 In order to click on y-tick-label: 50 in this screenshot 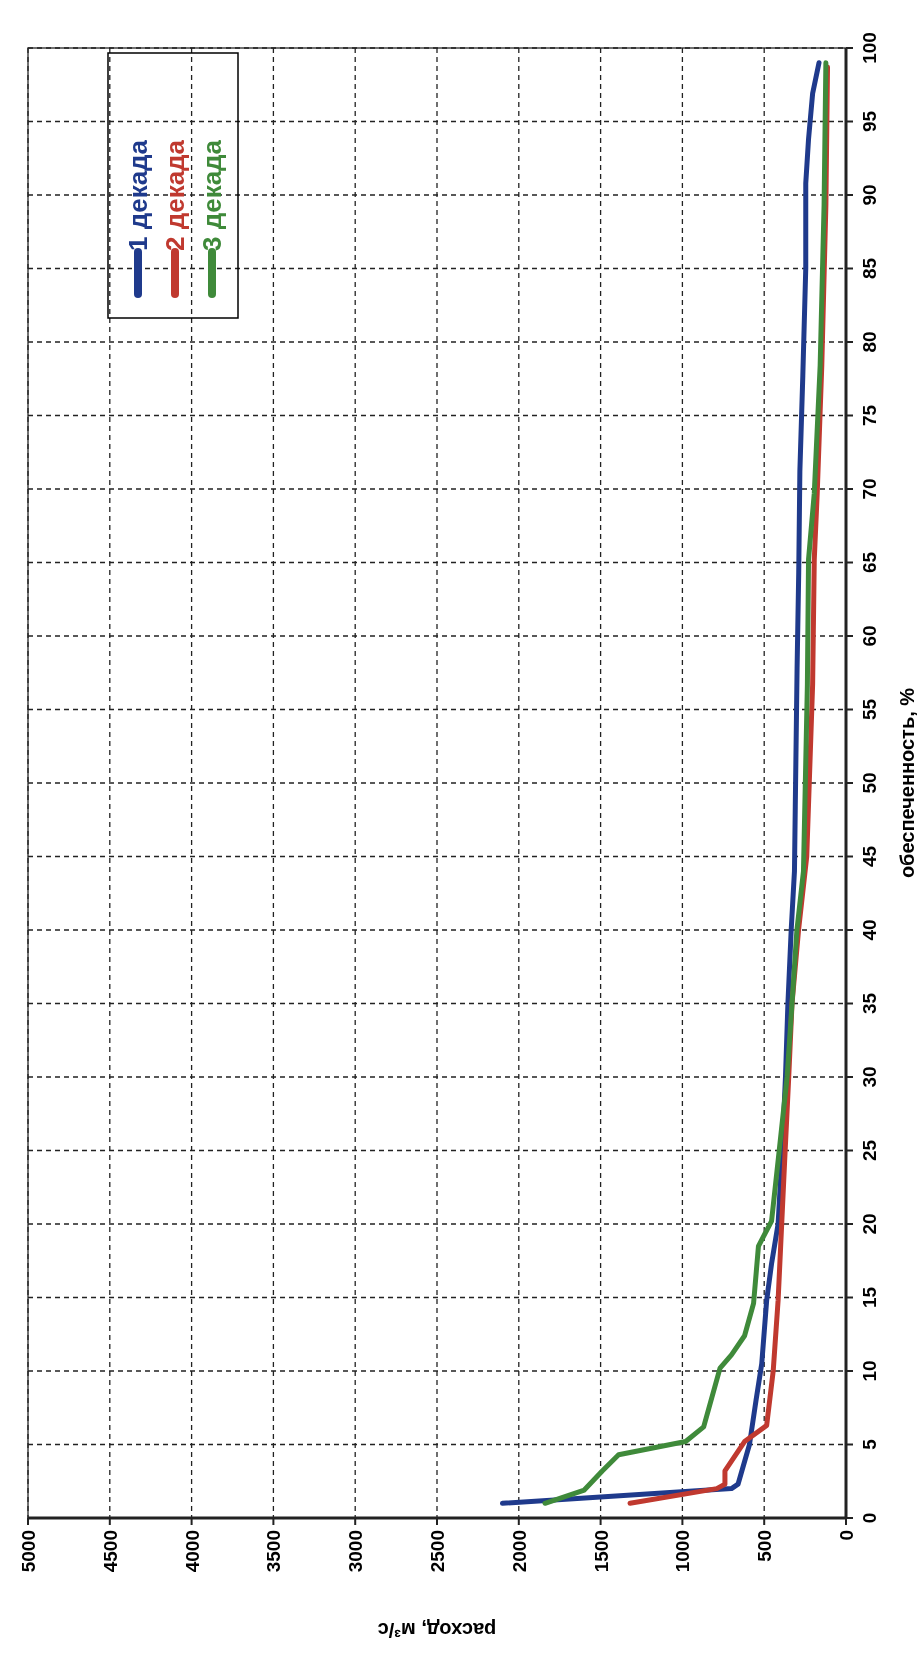, I will do `click(869, 783)`.